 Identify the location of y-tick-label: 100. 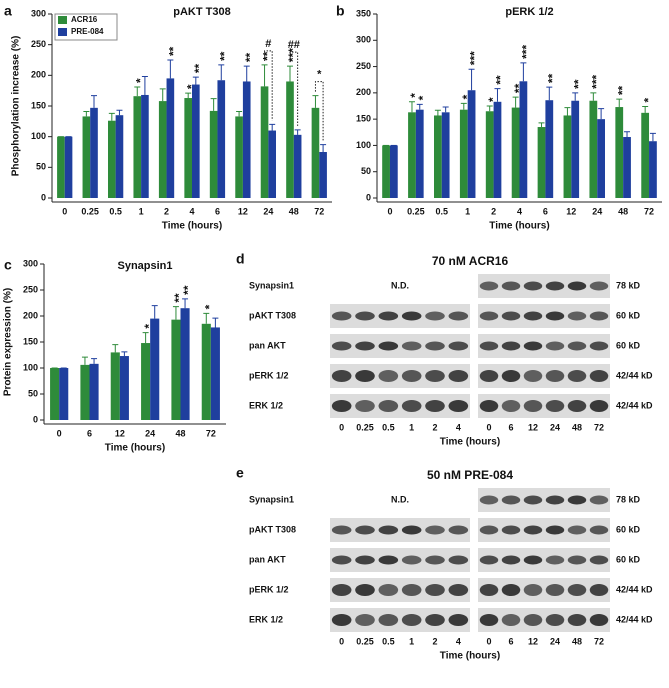
(363, 145).